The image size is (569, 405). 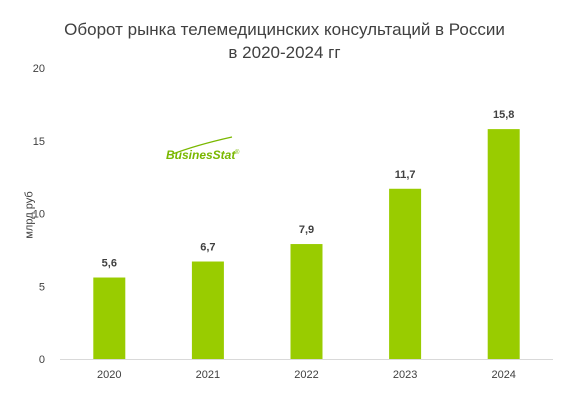 I want to click on value-label-2024: 15,8, so click(x=503, y=115).